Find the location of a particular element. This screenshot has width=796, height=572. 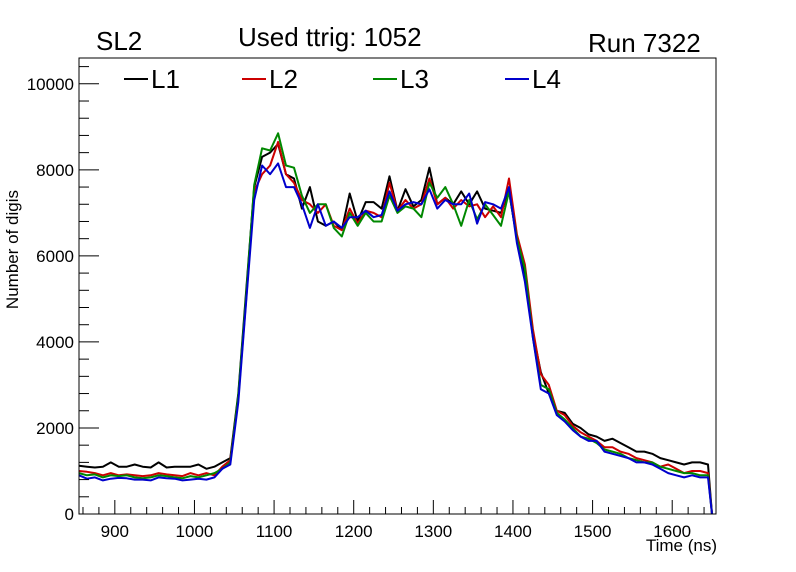

legend-label-l1: L1 is located at coordinates (165, 79).